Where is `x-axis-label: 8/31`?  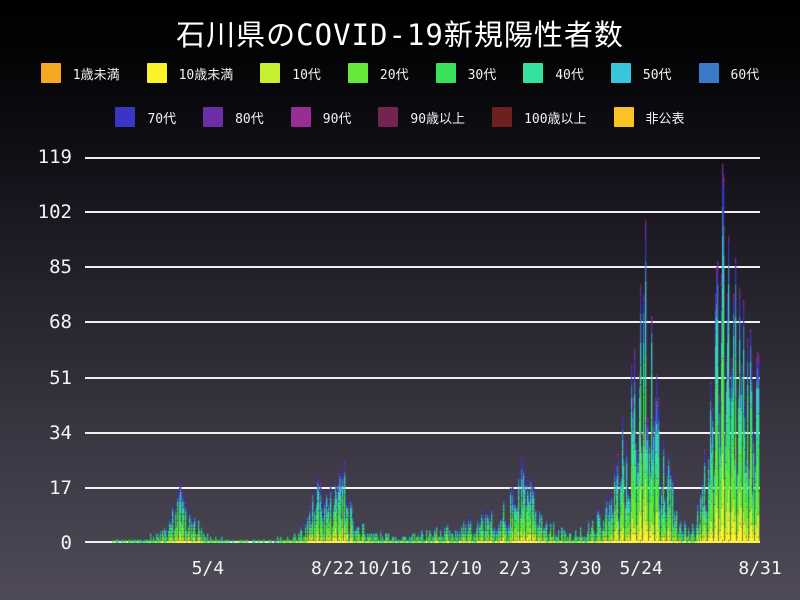 x-axis-label: 8/31 is located at coordinates (760, 568).